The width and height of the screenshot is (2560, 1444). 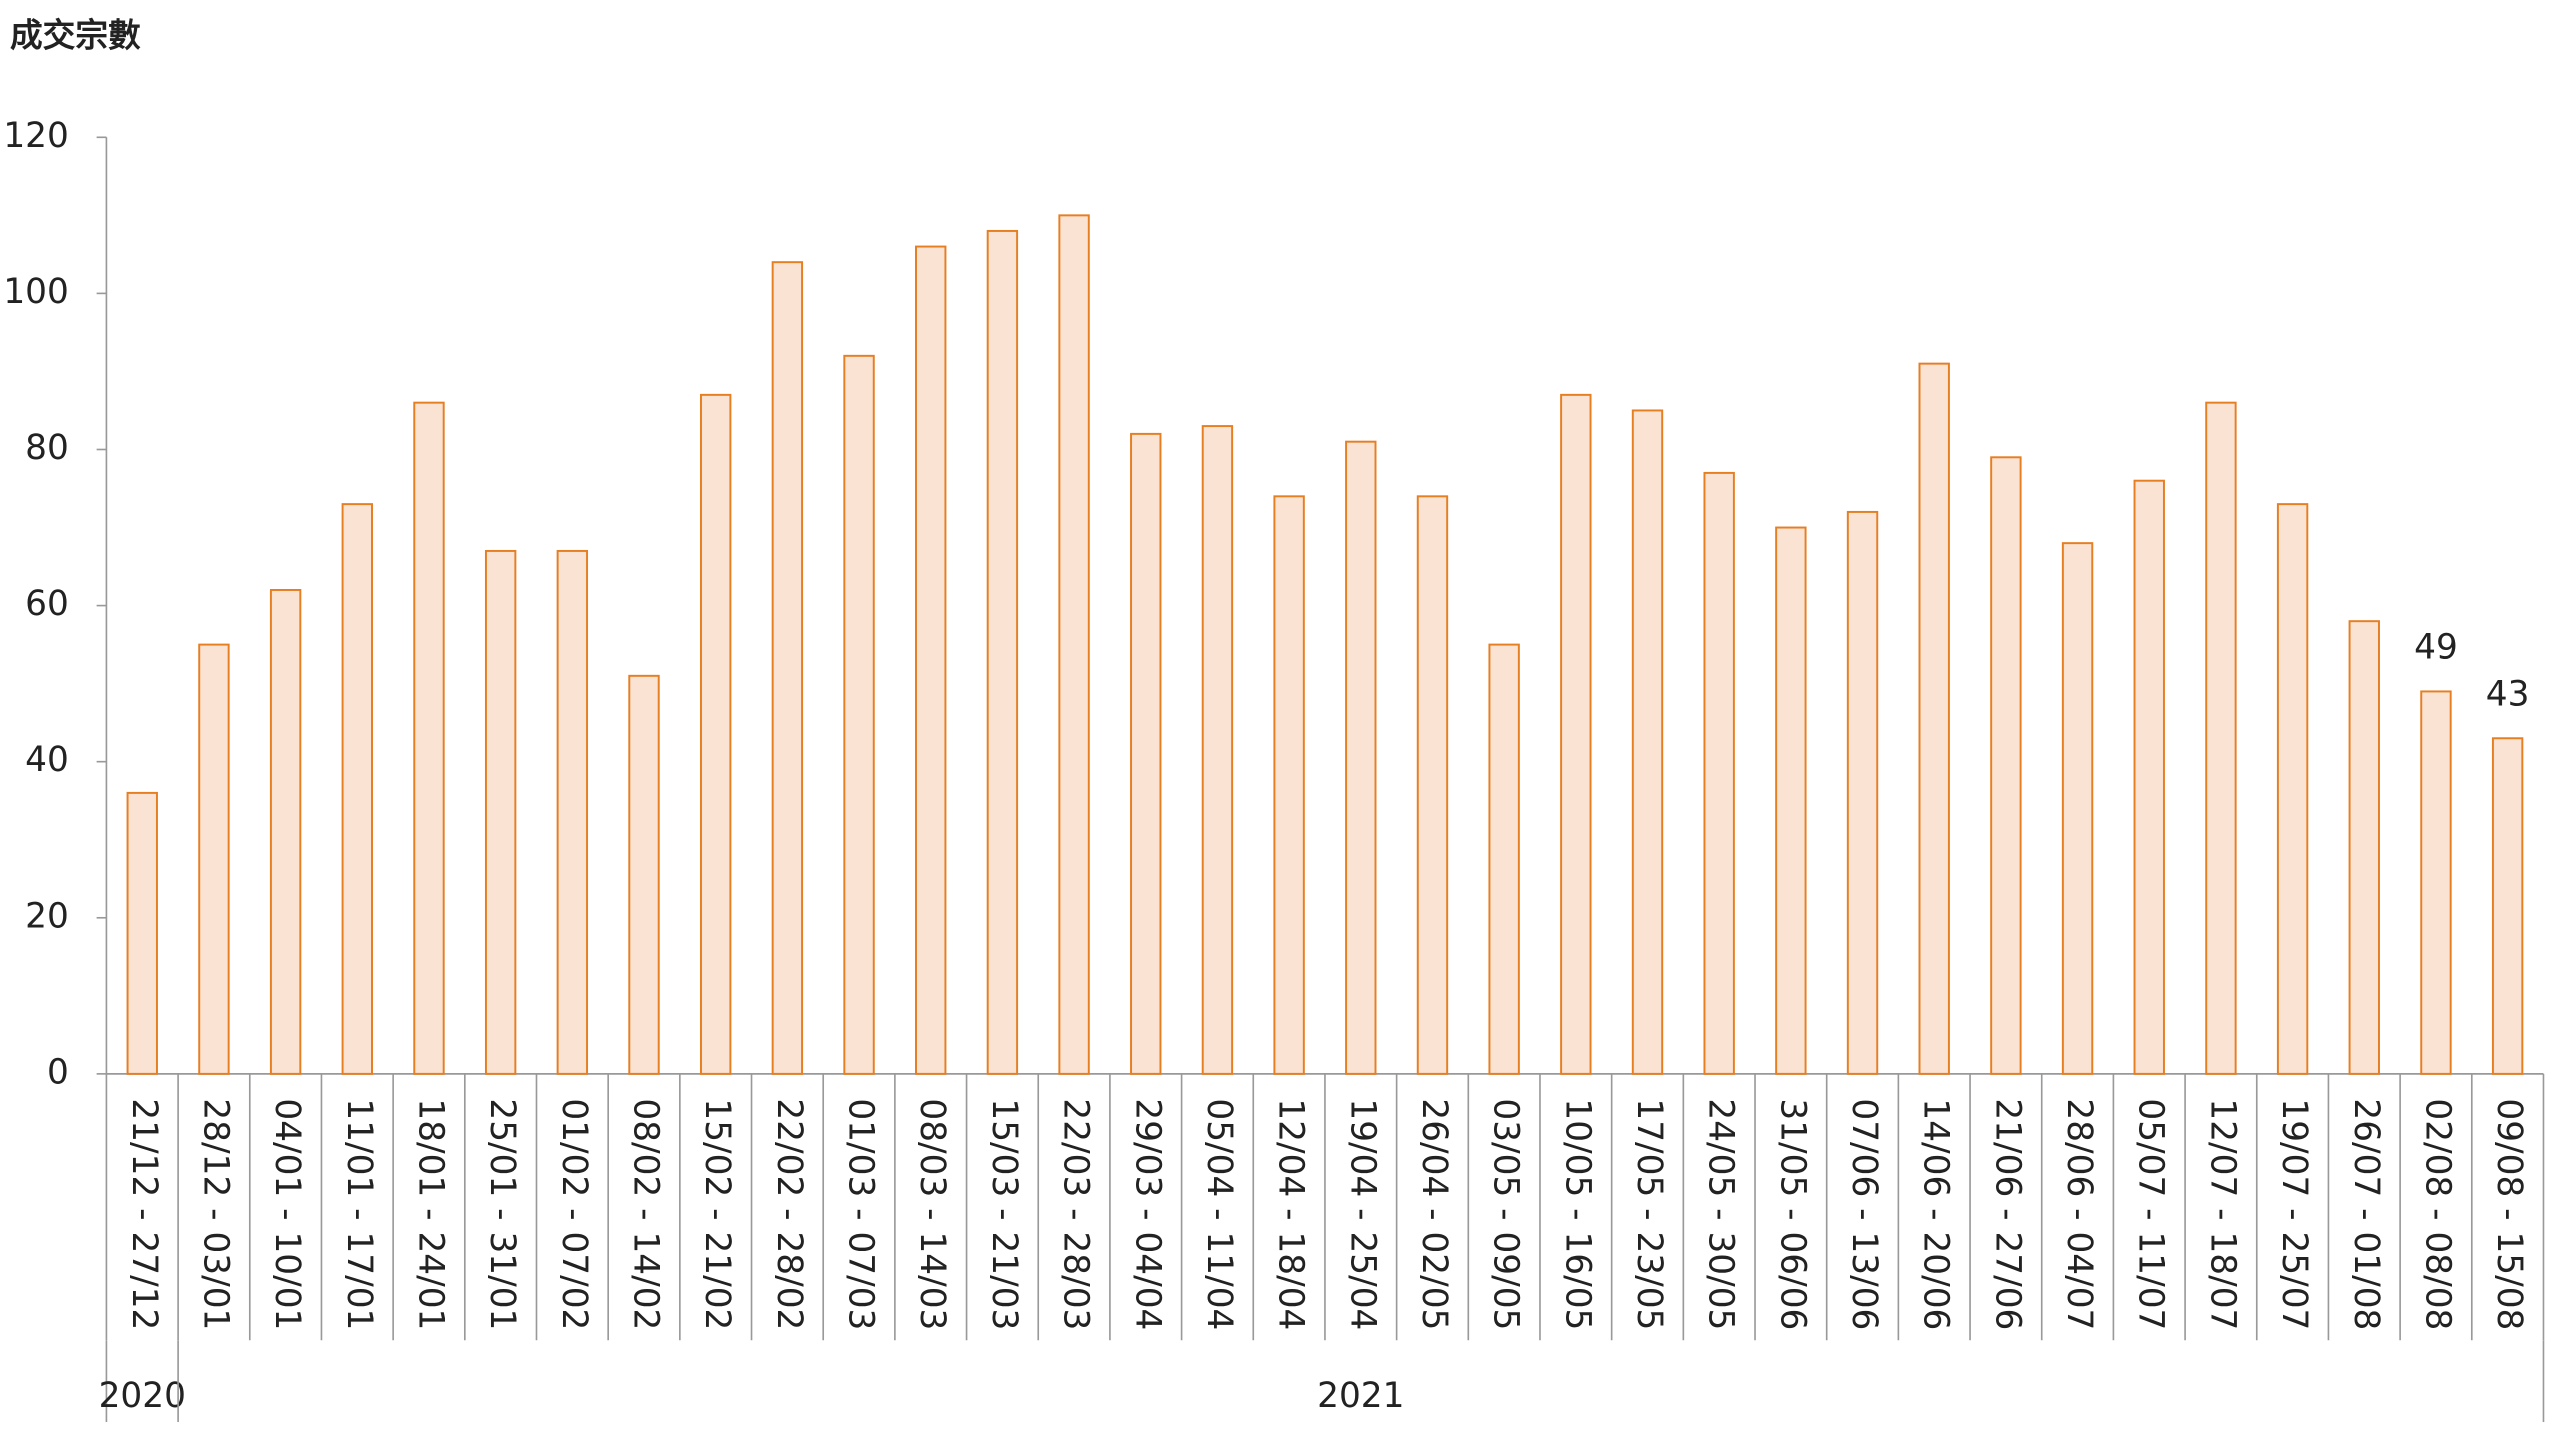 I want to click on y-tick-label: 80, so click(x=47, y=448).